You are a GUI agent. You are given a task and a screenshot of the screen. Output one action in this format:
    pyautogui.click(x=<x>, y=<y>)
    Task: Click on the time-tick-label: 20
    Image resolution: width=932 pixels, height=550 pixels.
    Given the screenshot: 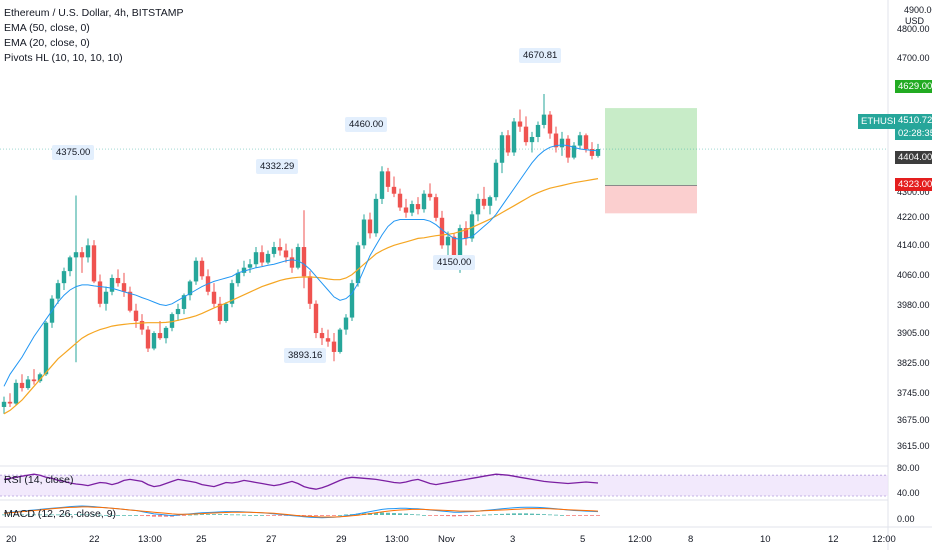 What is the action you would take?
    pyautogui.click(x=11, y=539)
    